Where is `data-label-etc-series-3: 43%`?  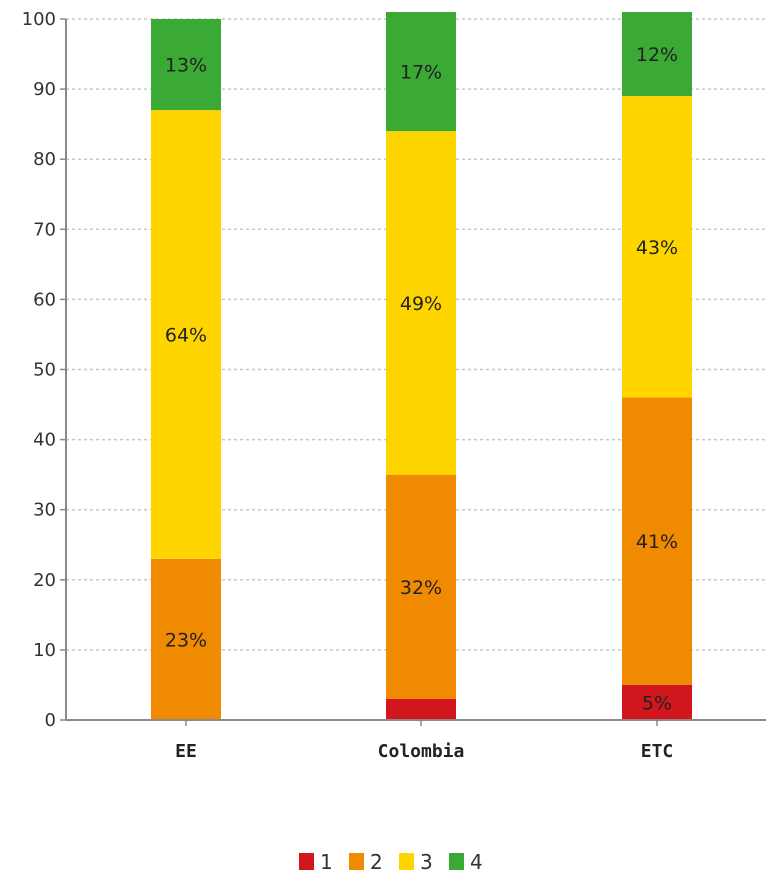 data-label-etc-series-3: 43% is located at coordinates (657, 248).